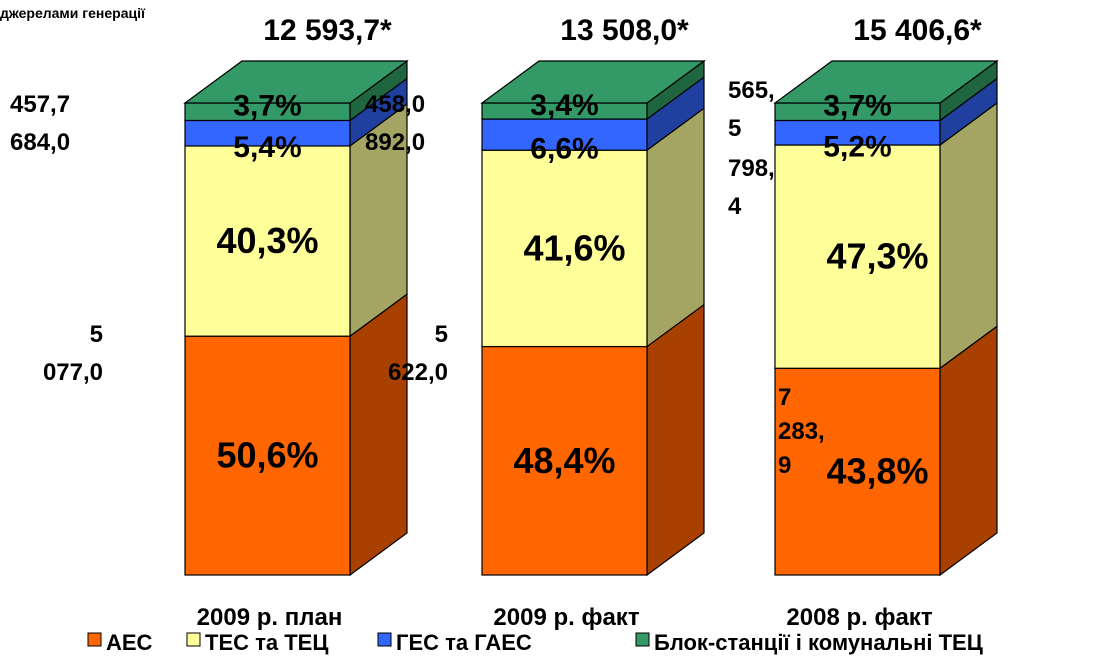 This screenshot has height=656, width=1097. I want to click on legend-item: Блок-станції і комунальні ТЕЦ, so click(809, 642).